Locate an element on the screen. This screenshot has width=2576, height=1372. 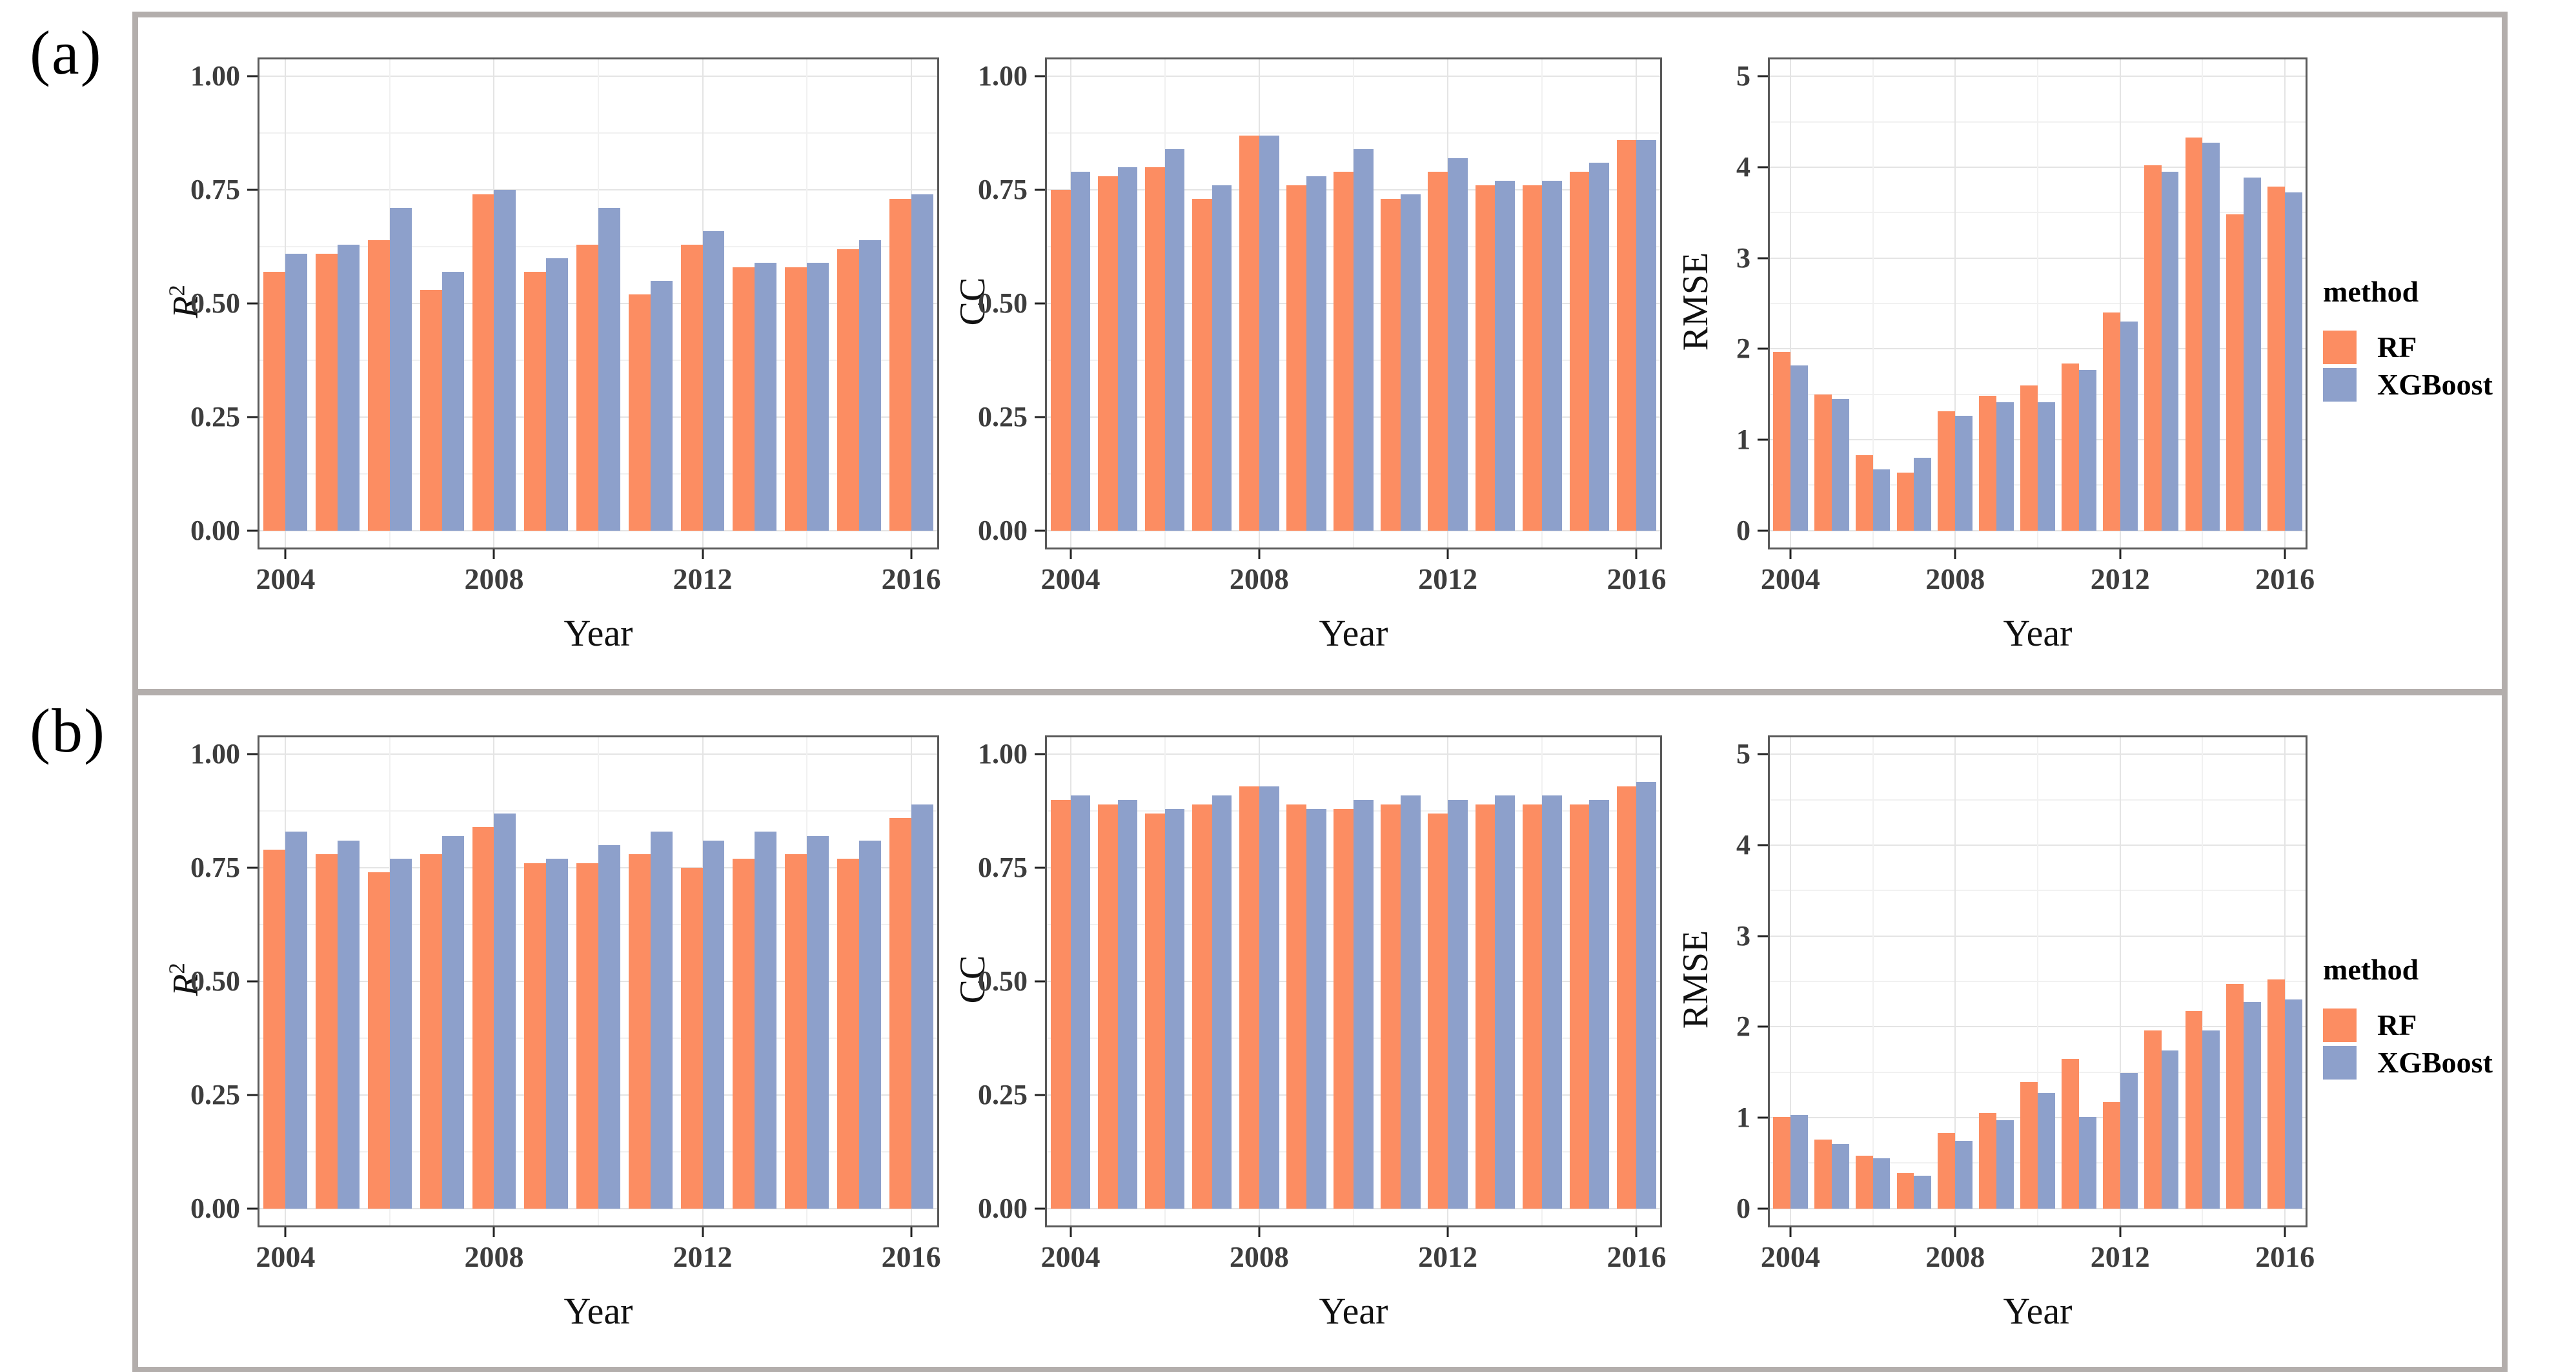
bar-xgboost-2007 is located at coordinates (1222, 1002).